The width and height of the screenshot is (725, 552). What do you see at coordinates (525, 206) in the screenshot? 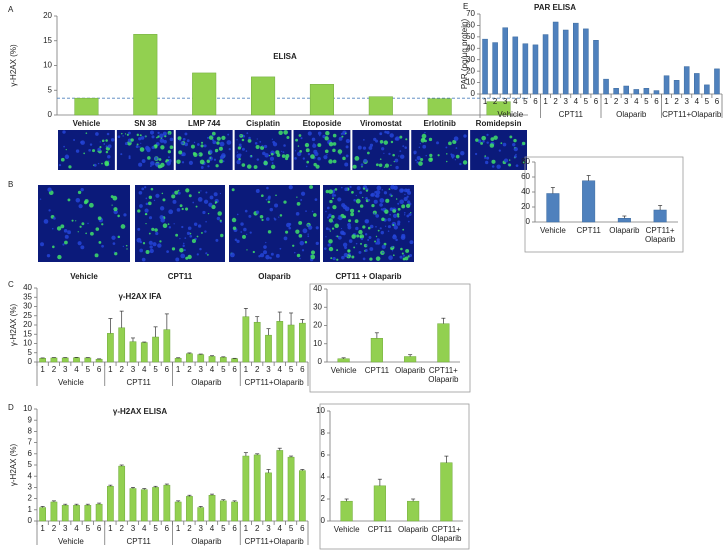
I see `y-tick-label: 20` at bounding box center [525, 206].